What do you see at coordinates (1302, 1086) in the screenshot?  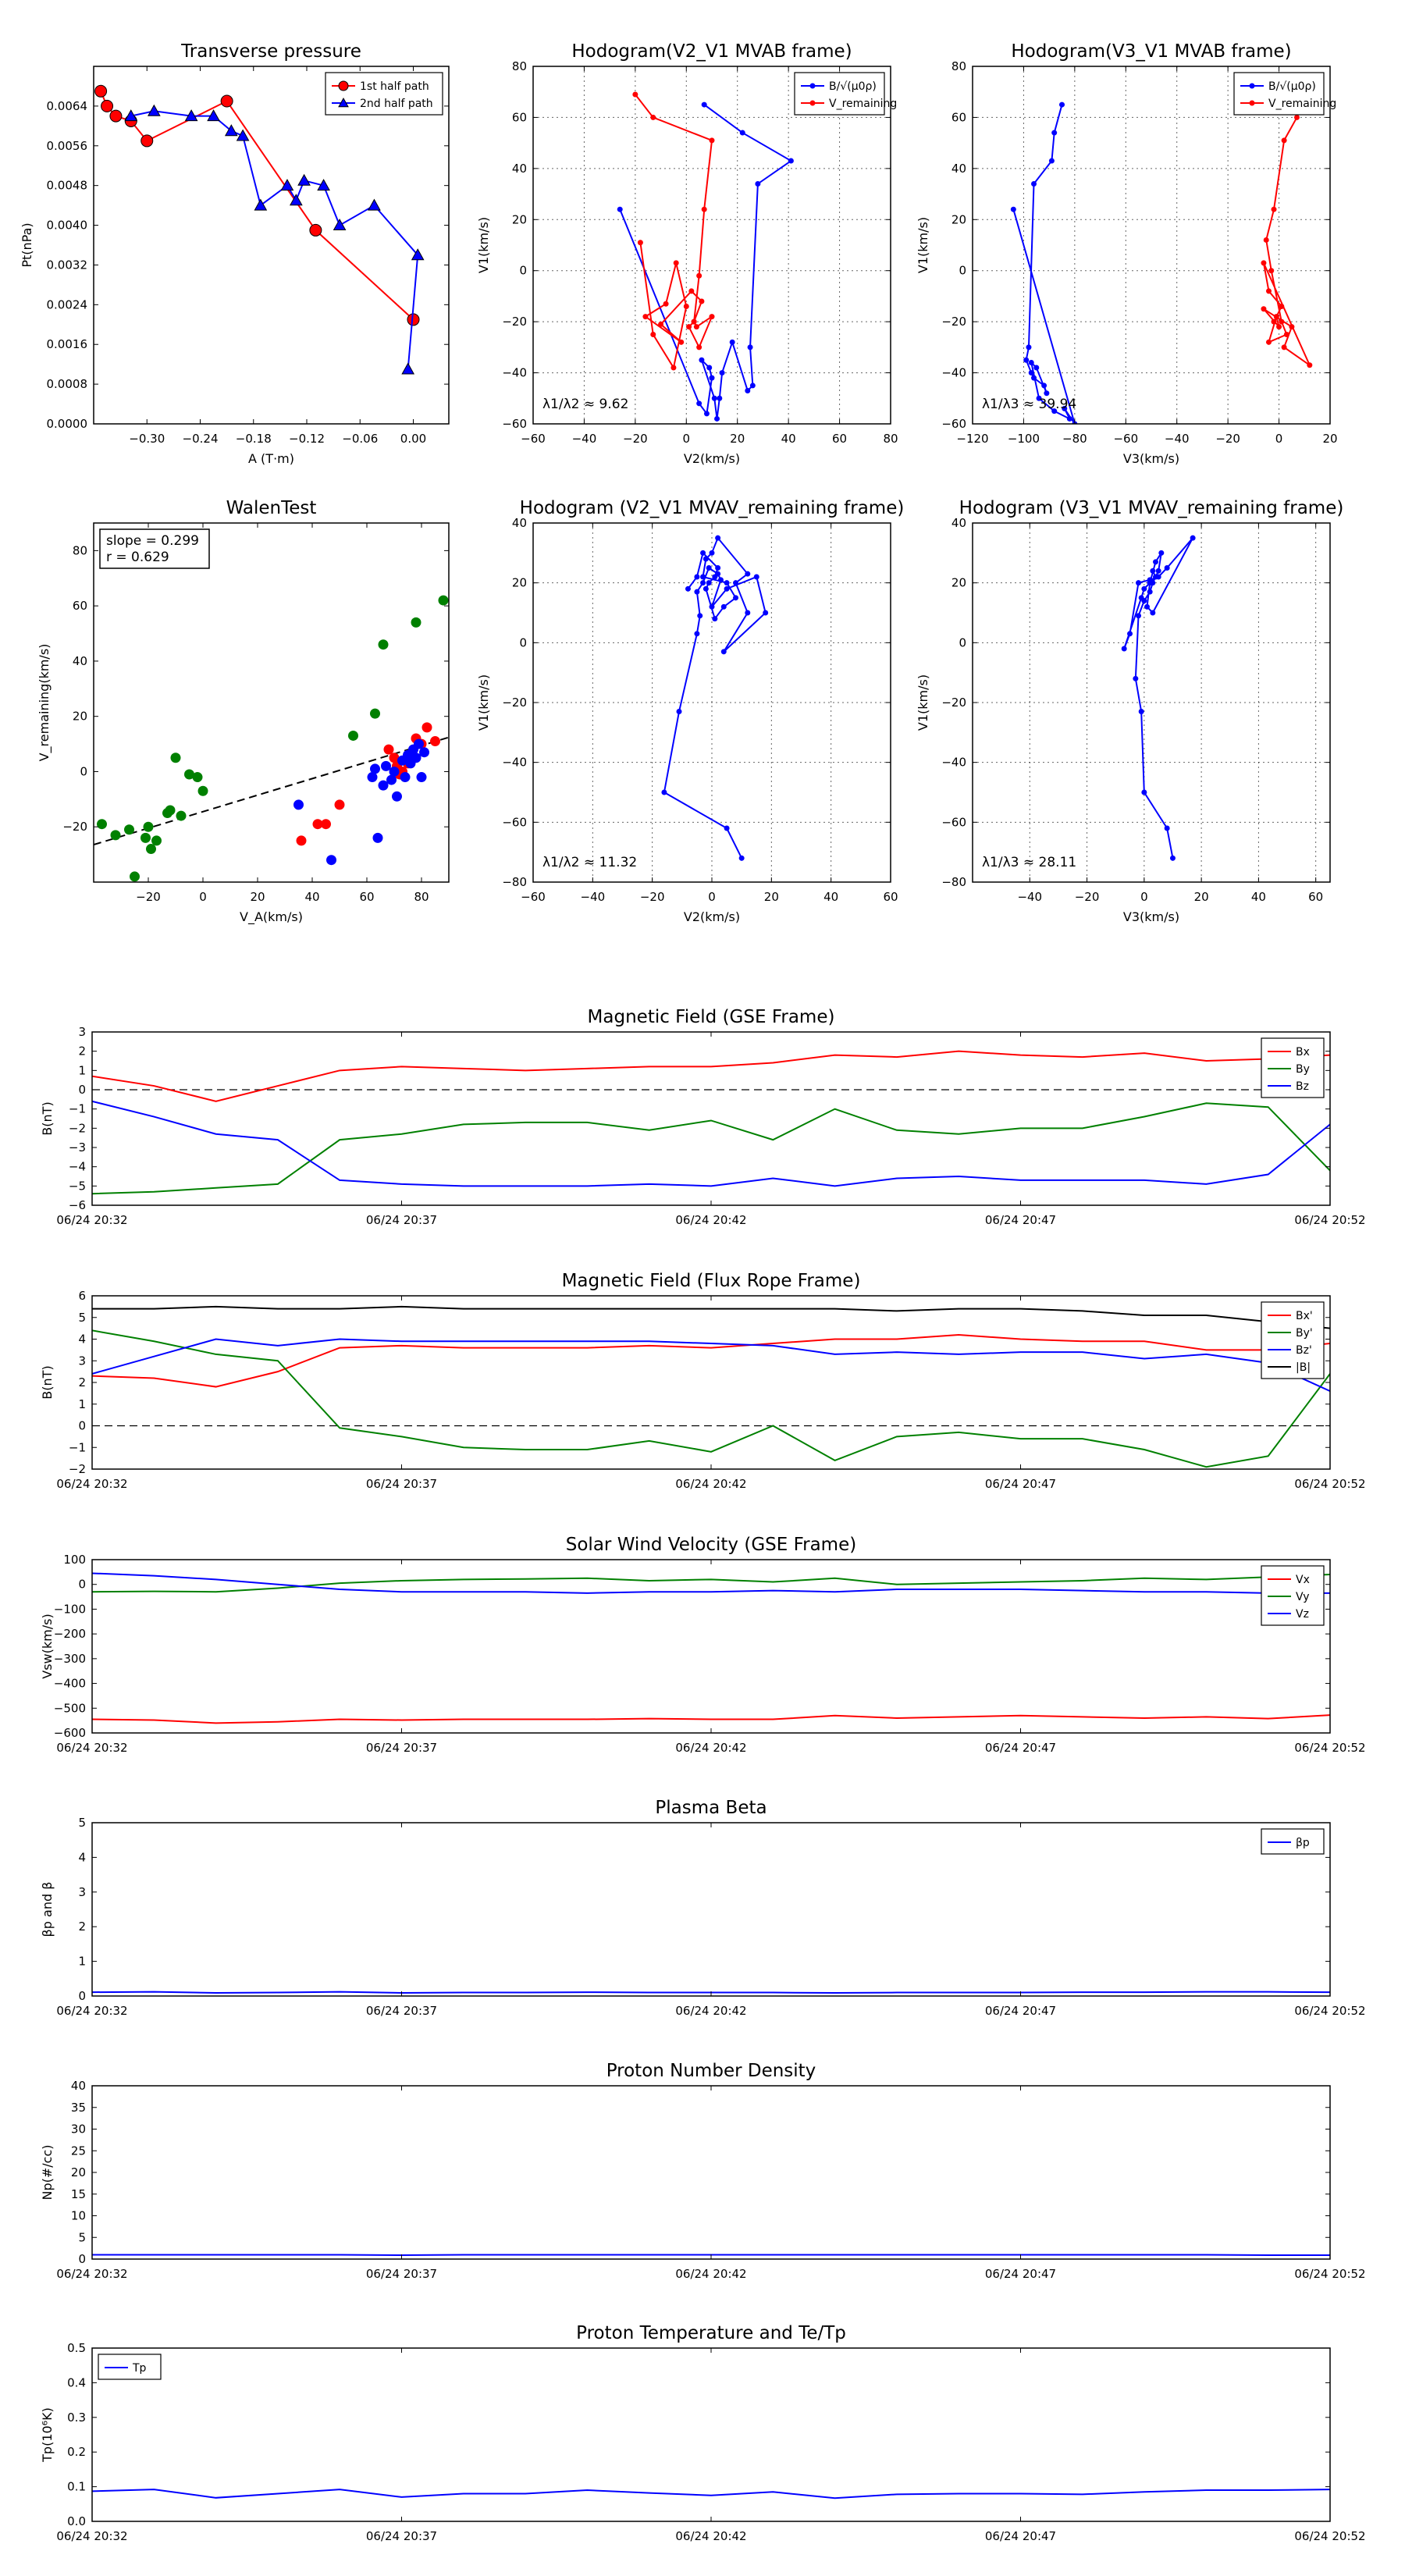 I see `legend-label: Bz` at bounding box center [1302, 1086].